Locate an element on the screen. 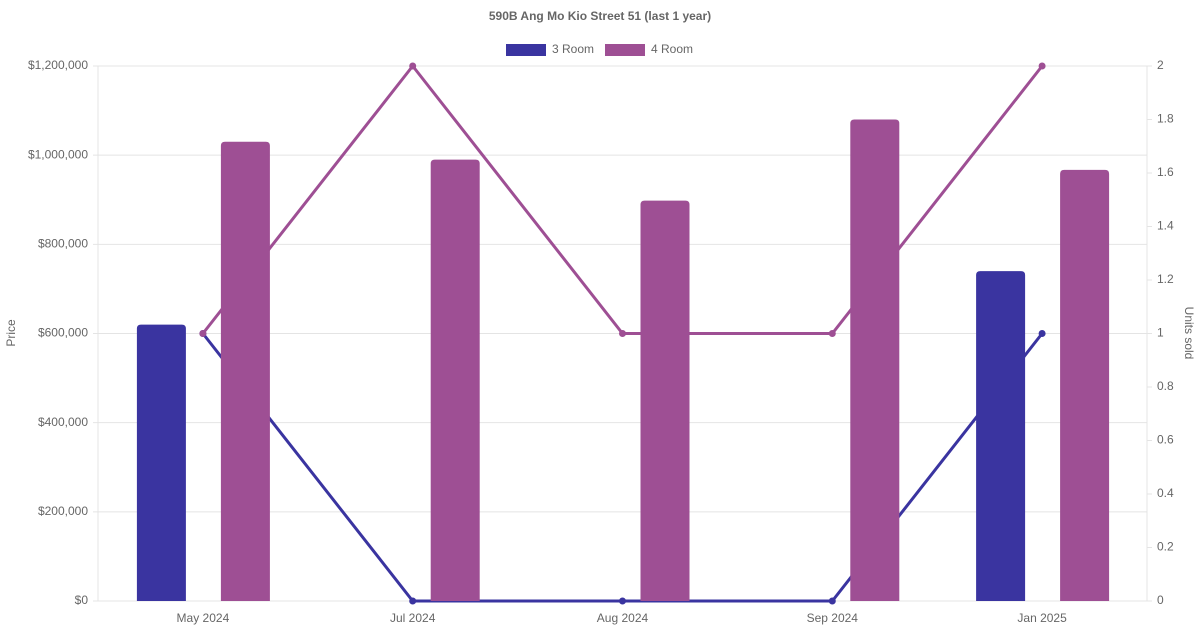 The width and height of the screenshot is (1200, 630). y2-tick-label: 0.6 is located at coordinates (1165, 440).